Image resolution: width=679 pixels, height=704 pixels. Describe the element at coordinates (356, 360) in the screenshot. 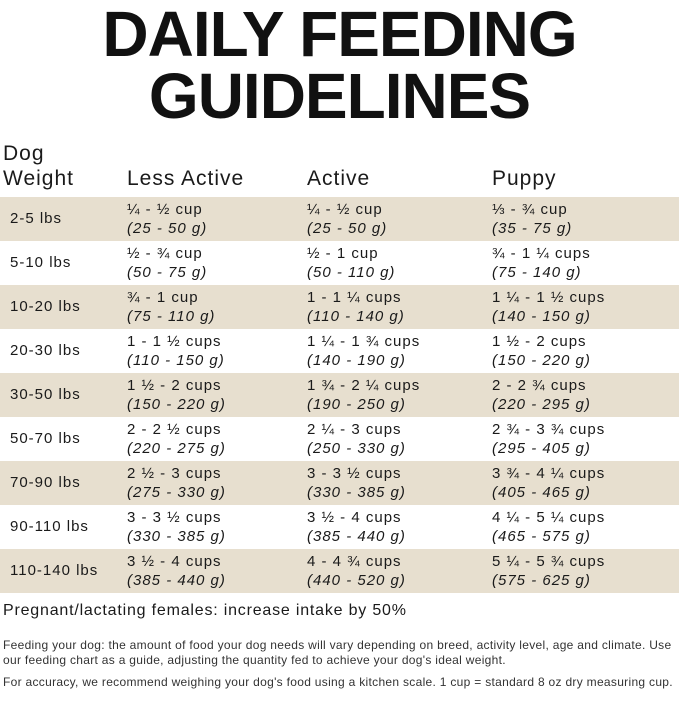

I see `grams: (140 - 190 g)` at that location.